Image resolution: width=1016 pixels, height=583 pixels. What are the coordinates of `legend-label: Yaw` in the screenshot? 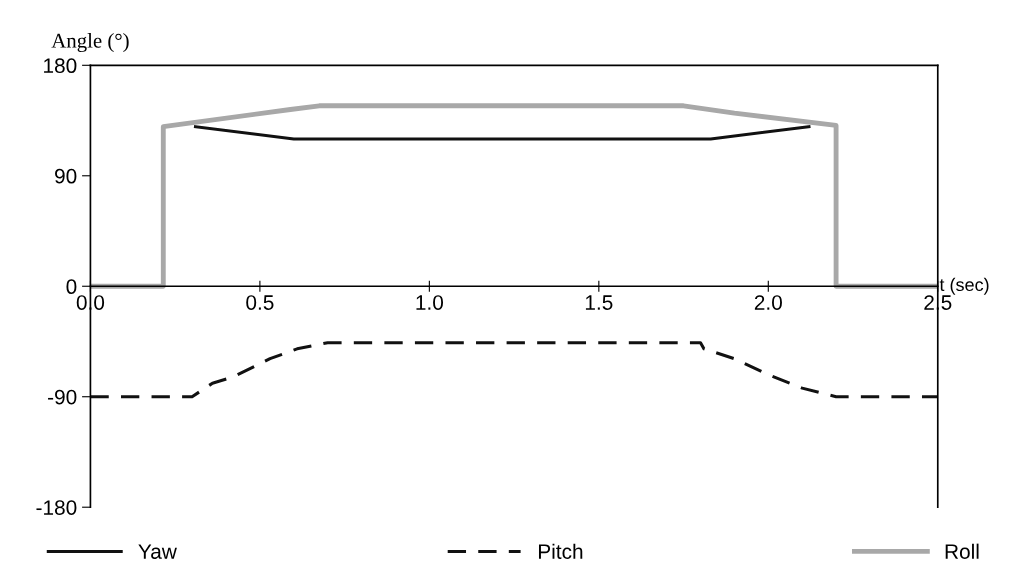 It's located at (157, 551).